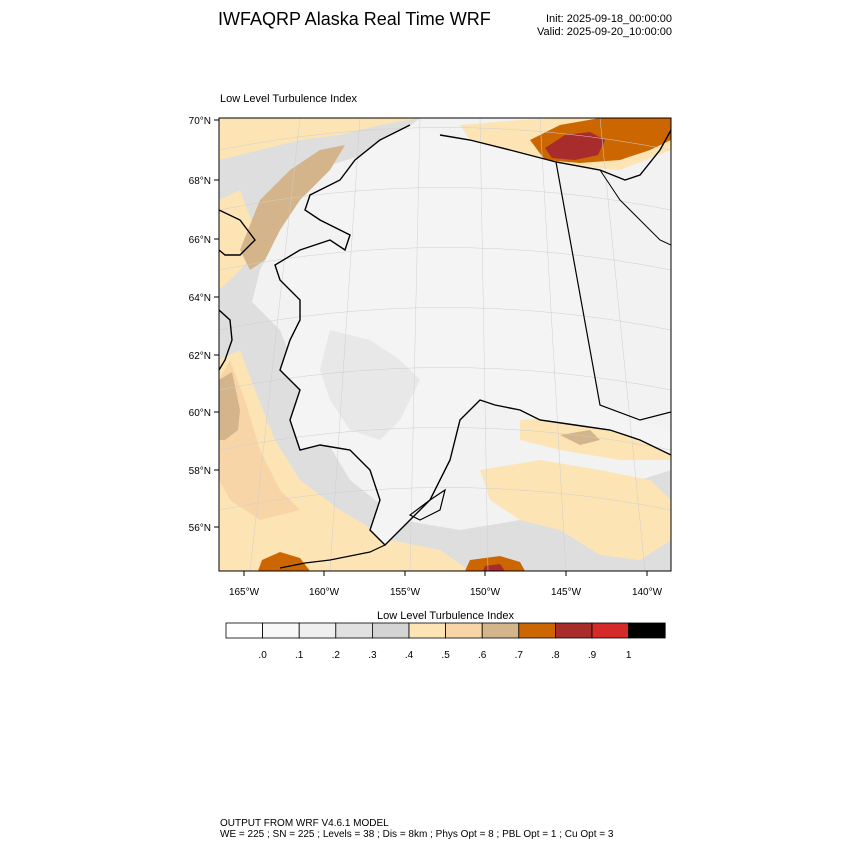  What do you see at coordinates (288, 99) in the screenshot?
I see `plot-label: Low Level Turbulence Index` at bounding box center [288, 99].